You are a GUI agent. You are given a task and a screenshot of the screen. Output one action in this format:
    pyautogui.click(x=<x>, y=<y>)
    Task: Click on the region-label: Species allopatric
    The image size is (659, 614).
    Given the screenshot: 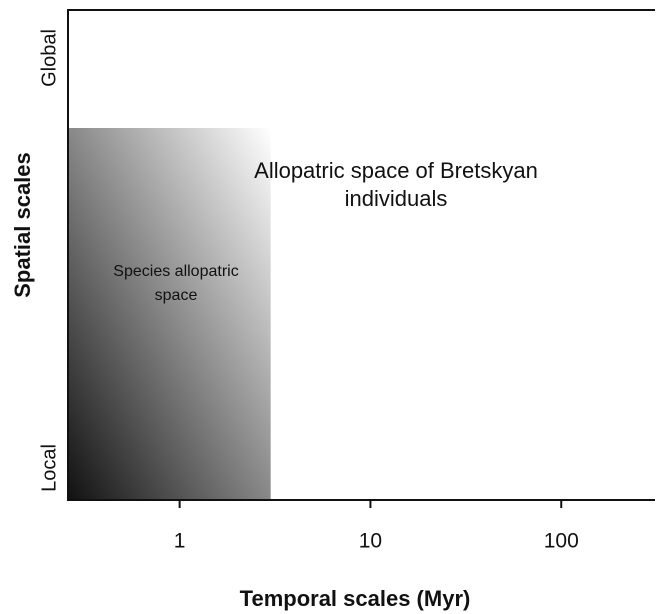 What is the action you would take?
    pyautogui.click(x=175, y=271)
    